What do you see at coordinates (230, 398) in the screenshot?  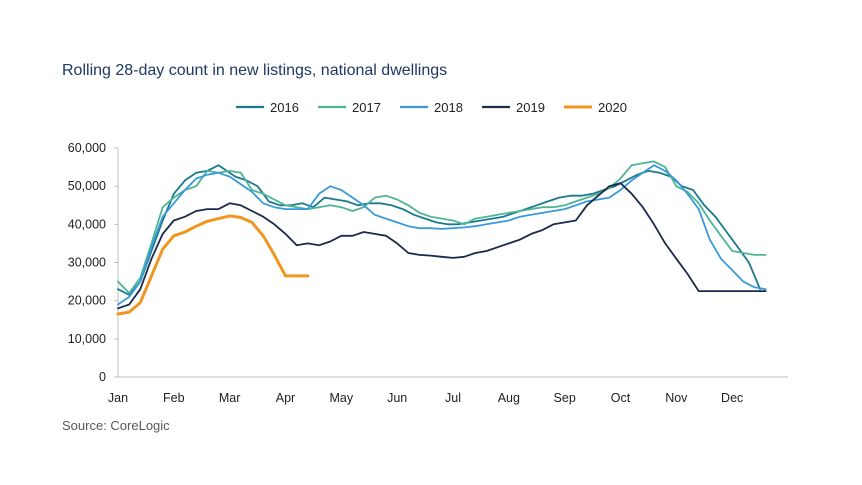 I see `x-tick-label: Mar` at bounding box center [230, 398].